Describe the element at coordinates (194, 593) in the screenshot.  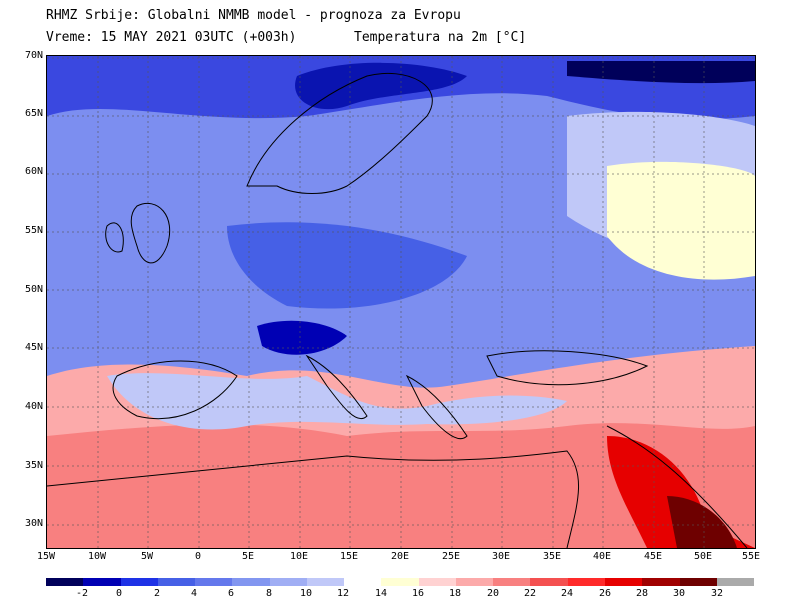
I see `scale-label-4: 4` at that location.